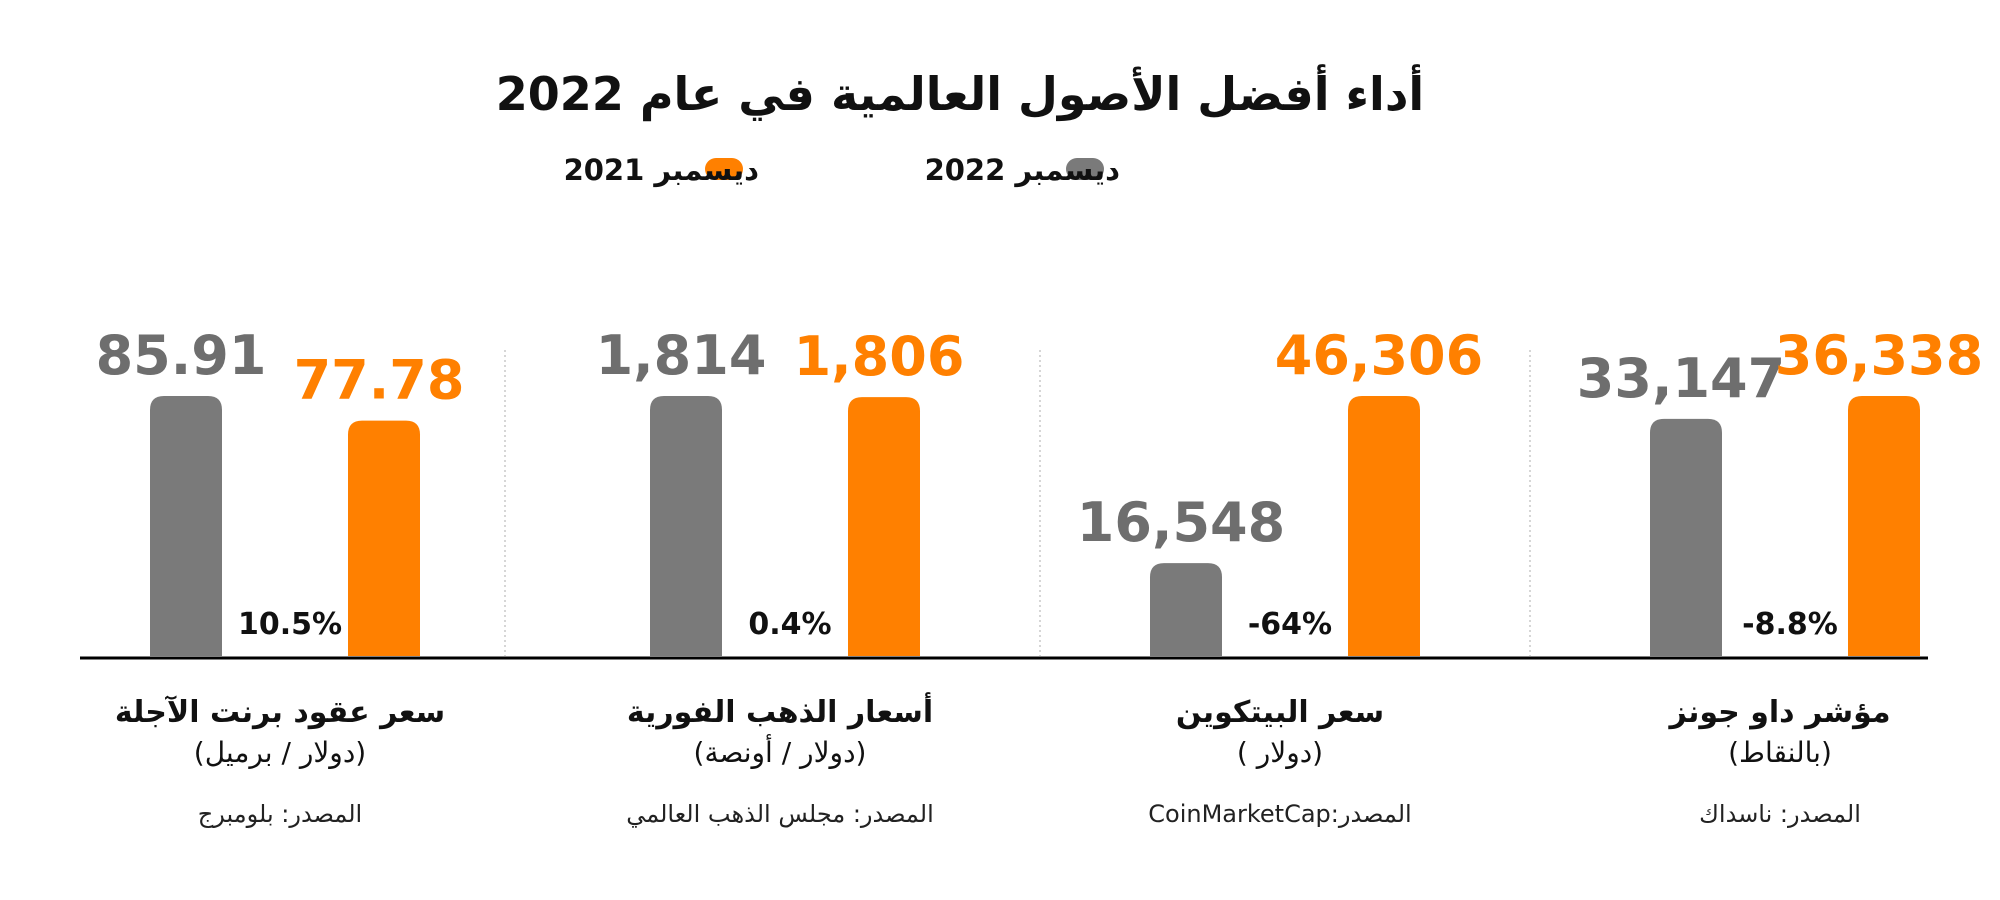  I want to click on value-label-dec-2022: 85.91, so click(181, 355).